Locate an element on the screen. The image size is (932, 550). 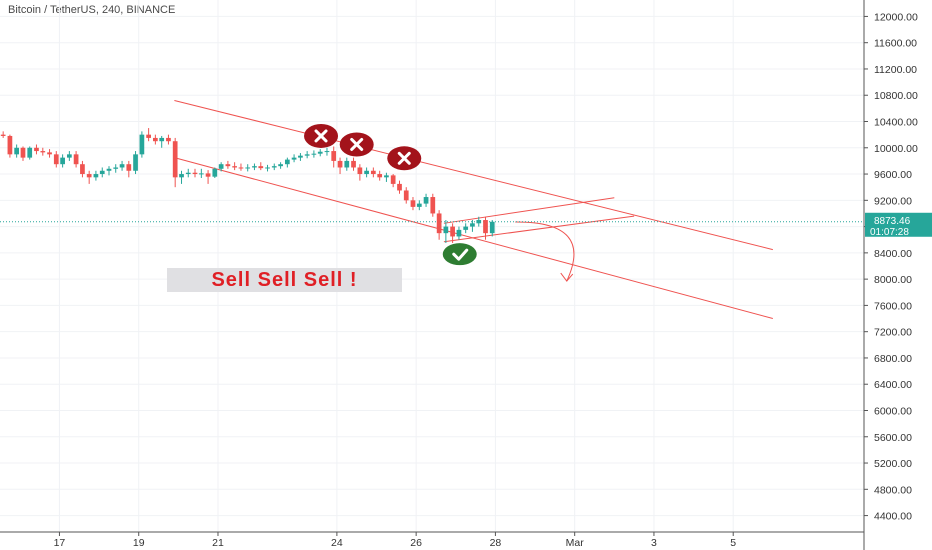
y-tick-label: 10800.00 is located at coordinates (896, 96).